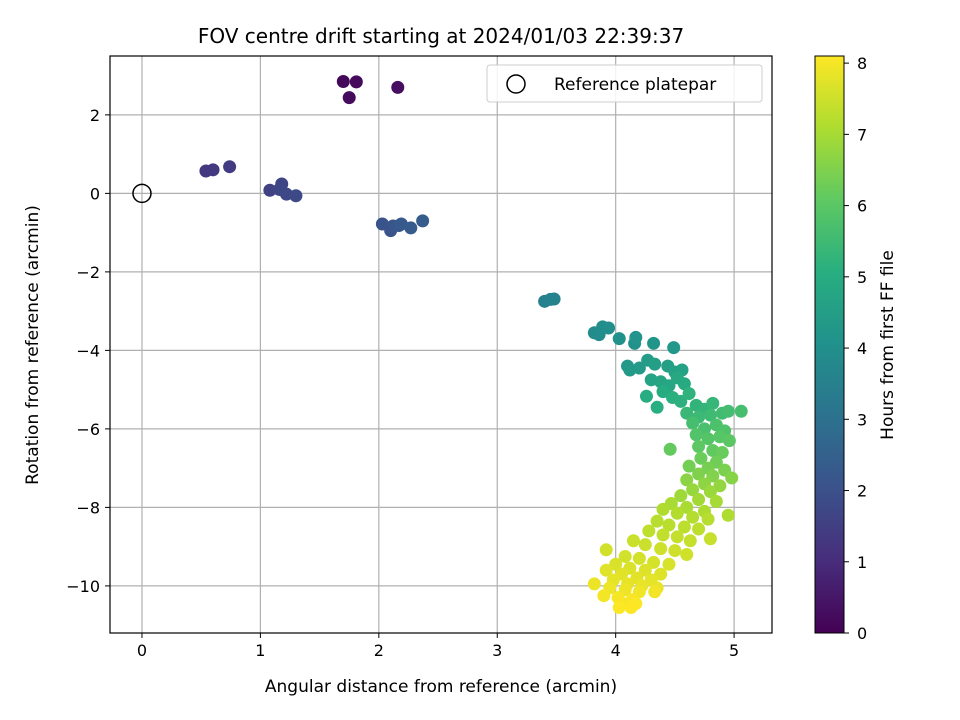 The image size is (960, 720). What do you see at coordinates (862, 348) in the screenshot?
I see `colorbar-tick-label: 4` at bounding box center [862, 348].